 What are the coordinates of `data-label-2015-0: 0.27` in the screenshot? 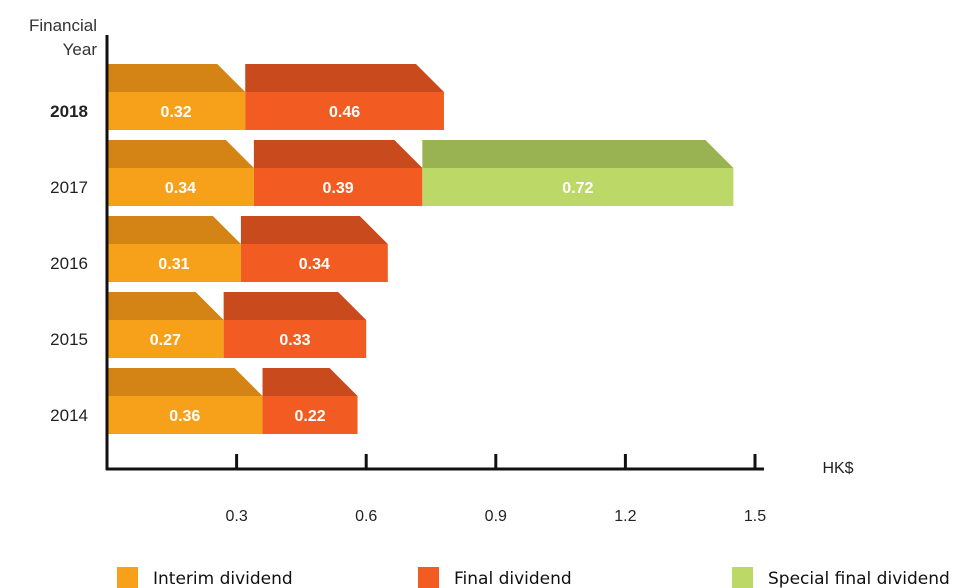 It's located at (165, 340).